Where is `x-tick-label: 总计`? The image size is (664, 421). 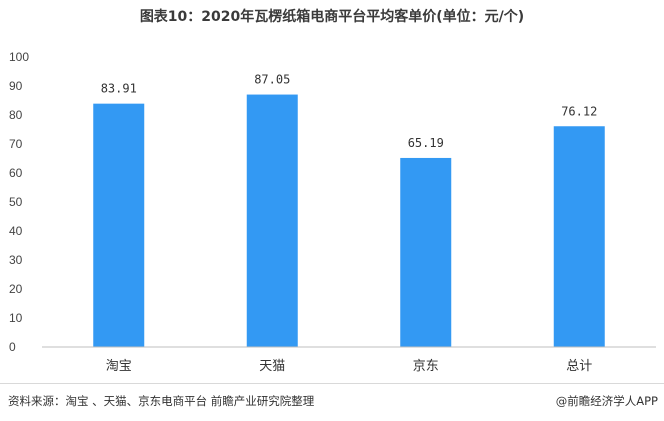
x-tick-label: 总计 is located at coordinates (579, 366).